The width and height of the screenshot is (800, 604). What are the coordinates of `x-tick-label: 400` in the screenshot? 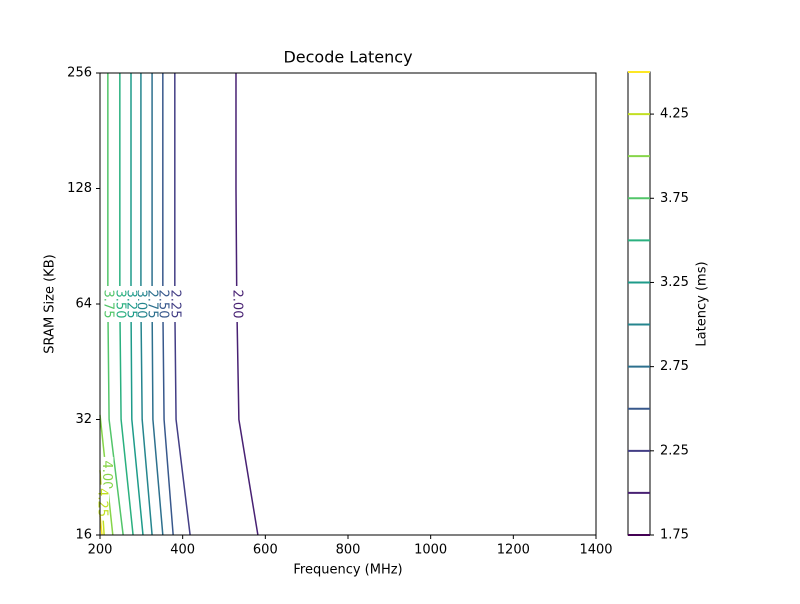 It's located at (182, 550).